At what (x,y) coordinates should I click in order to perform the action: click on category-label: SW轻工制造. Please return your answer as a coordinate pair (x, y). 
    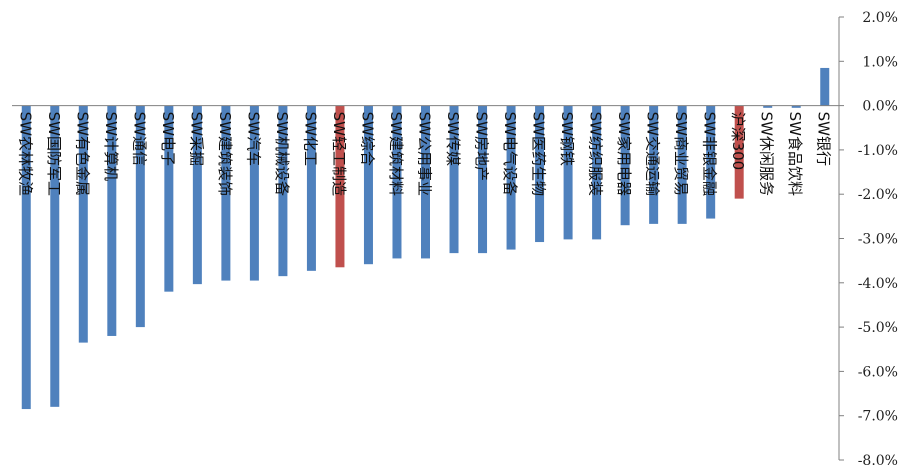
    Looking at the image, I should click on (339, 154).